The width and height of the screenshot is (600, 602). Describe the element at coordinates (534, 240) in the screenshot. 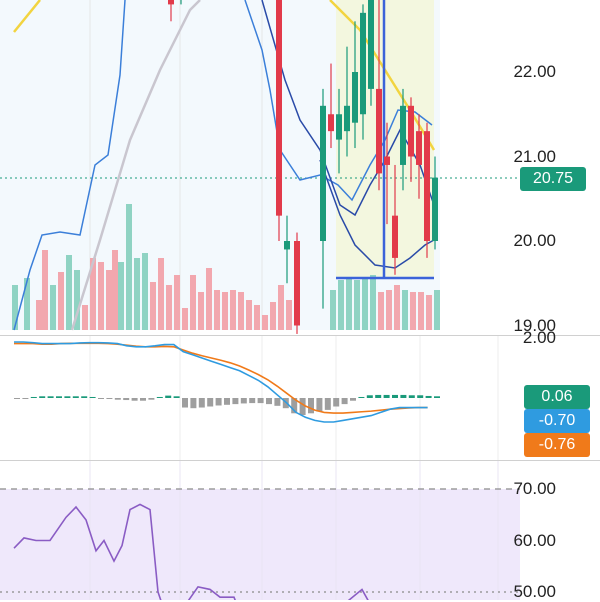

I see `price-axis-label: 20.00` at that location.